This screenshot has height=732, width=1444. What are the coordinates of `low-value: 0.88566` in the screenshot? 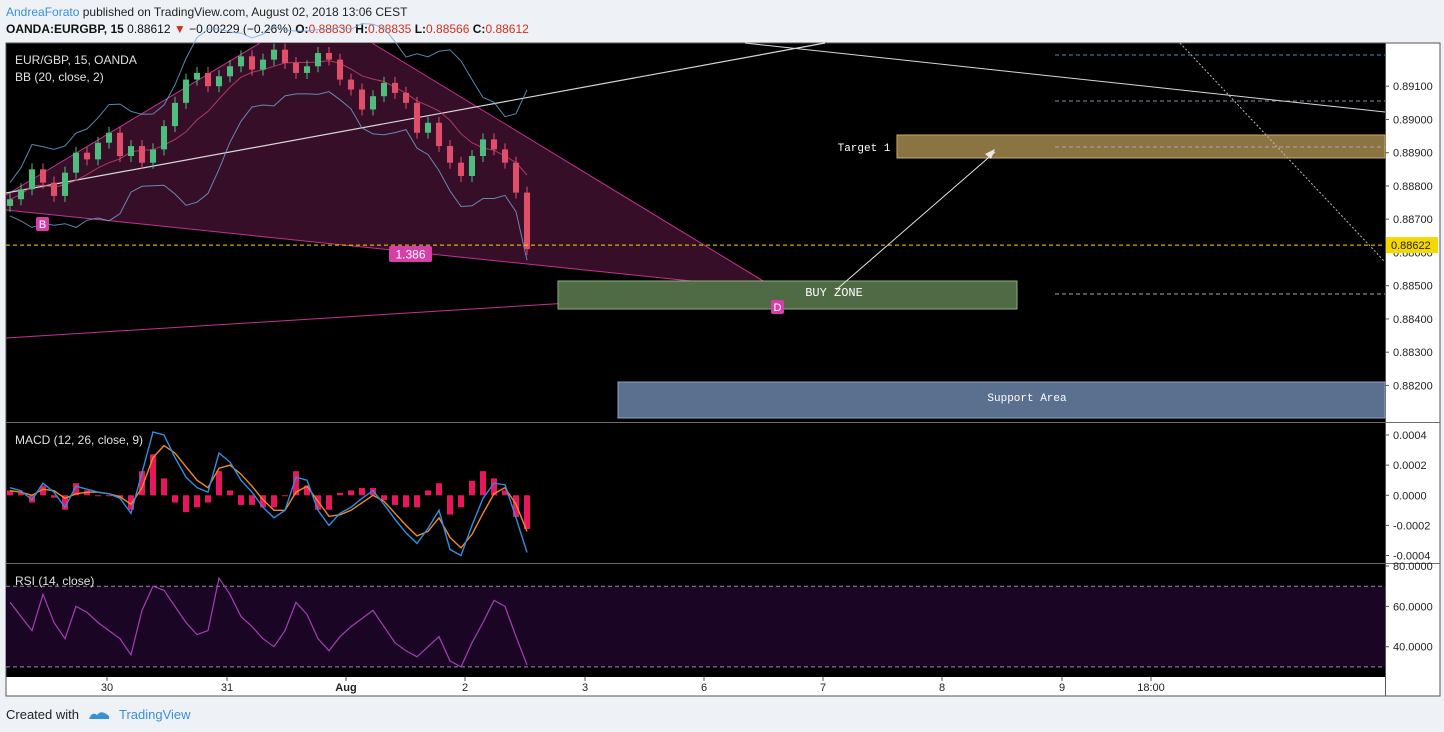 It's located at (448, 29).